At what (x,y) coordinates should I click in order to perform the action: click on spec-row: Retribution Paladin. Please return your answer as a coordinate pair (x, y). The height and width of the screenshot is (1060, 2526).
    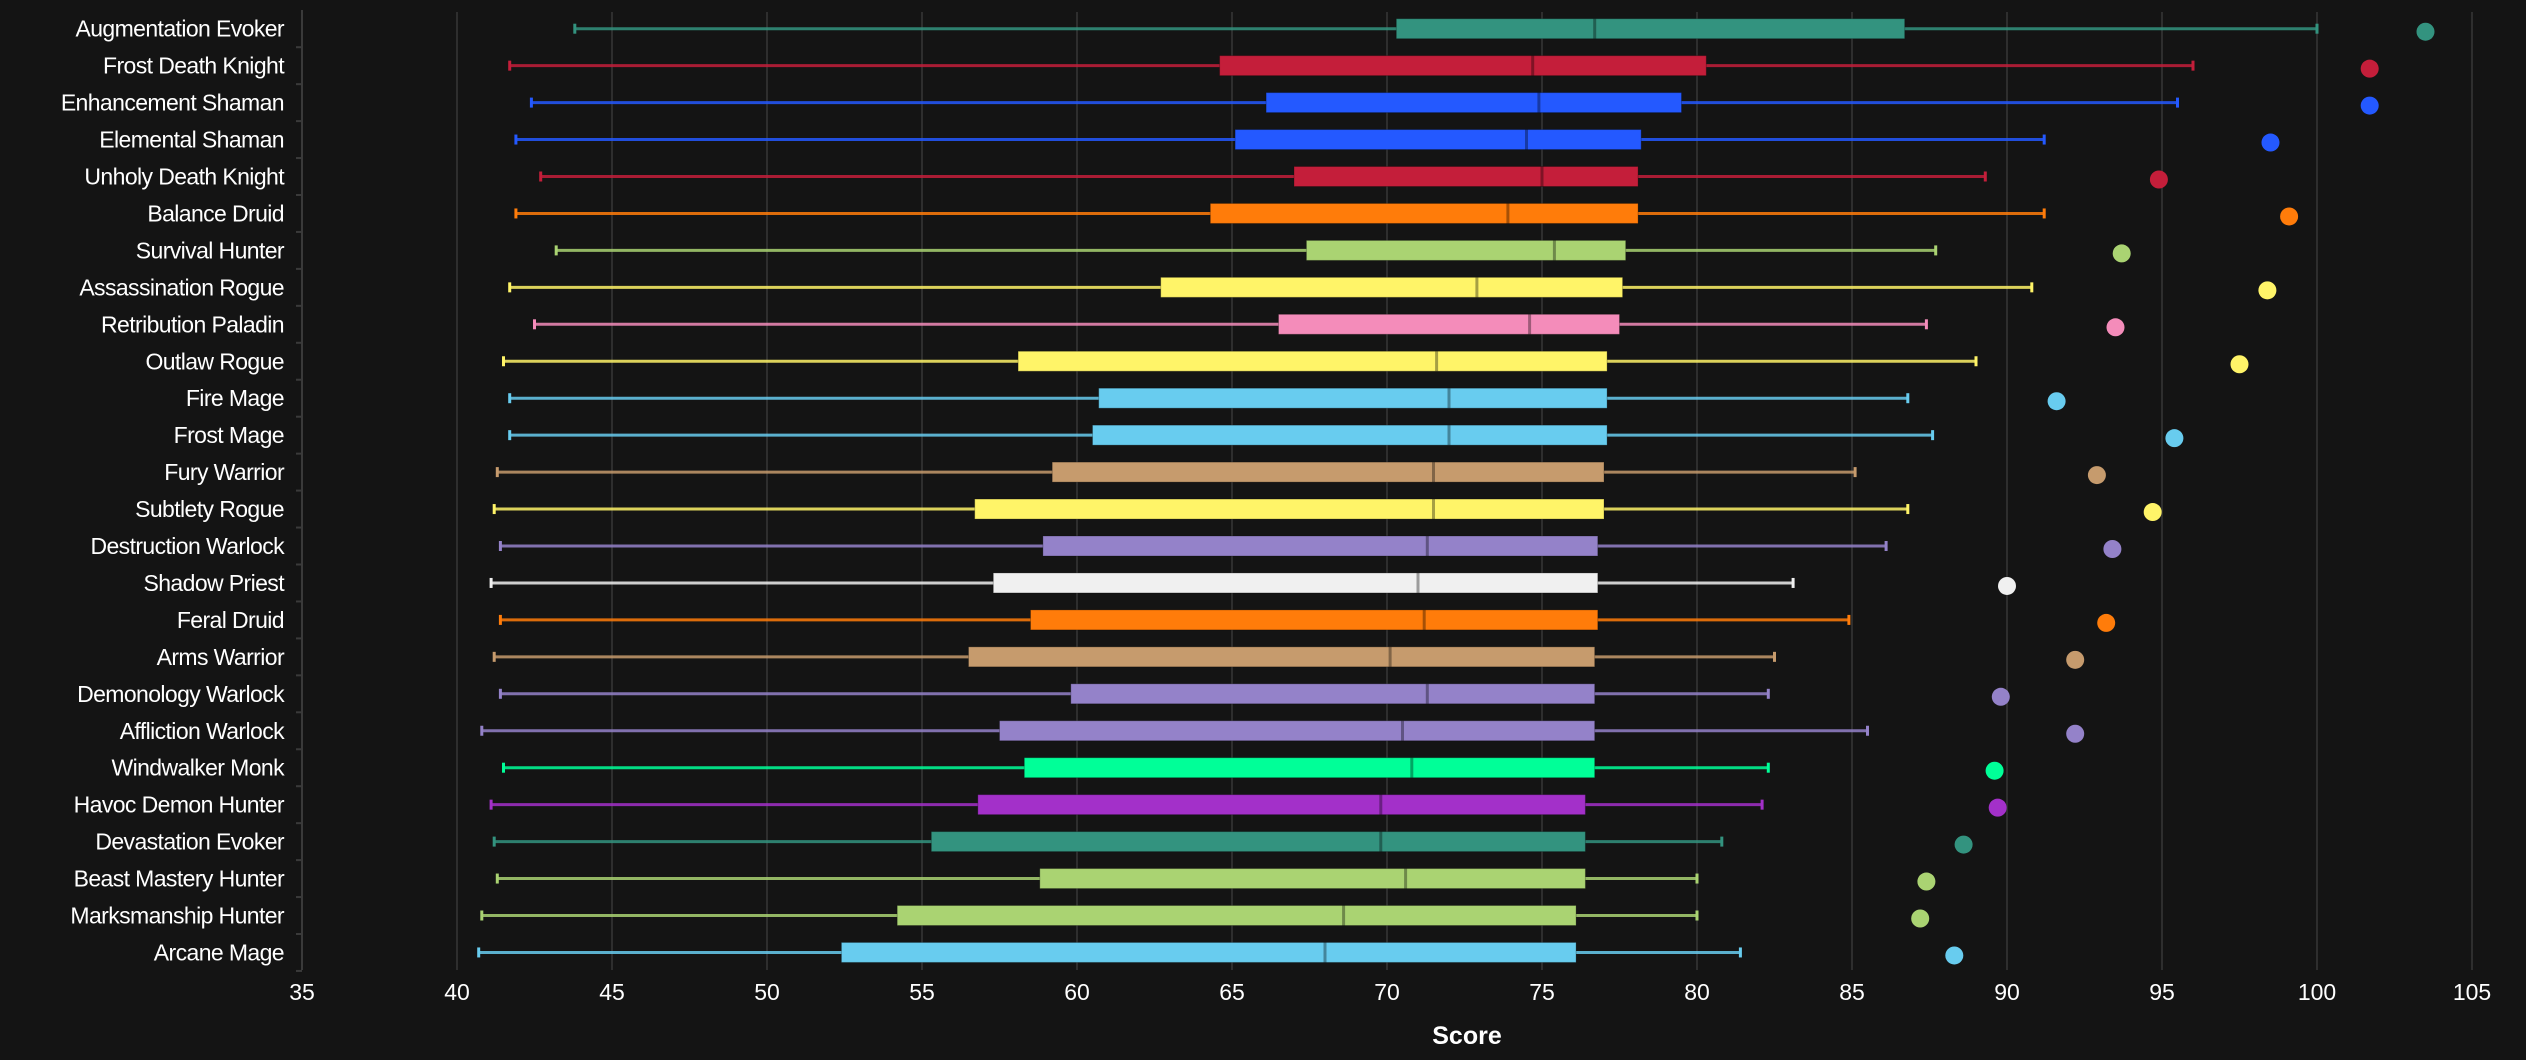
    Looking at the image, I should click on (1113, 327).